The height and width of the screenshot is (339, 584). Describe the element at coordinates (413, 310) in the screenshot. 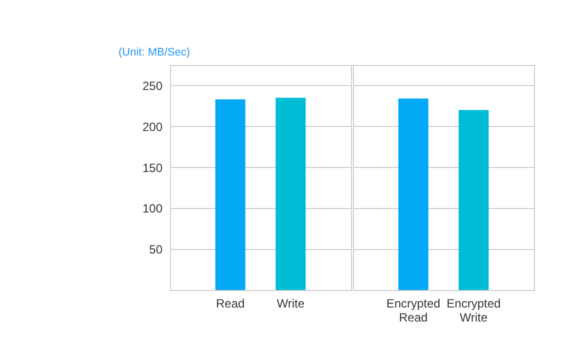

I see `x-tick-label: Encrypted Read` at that location.